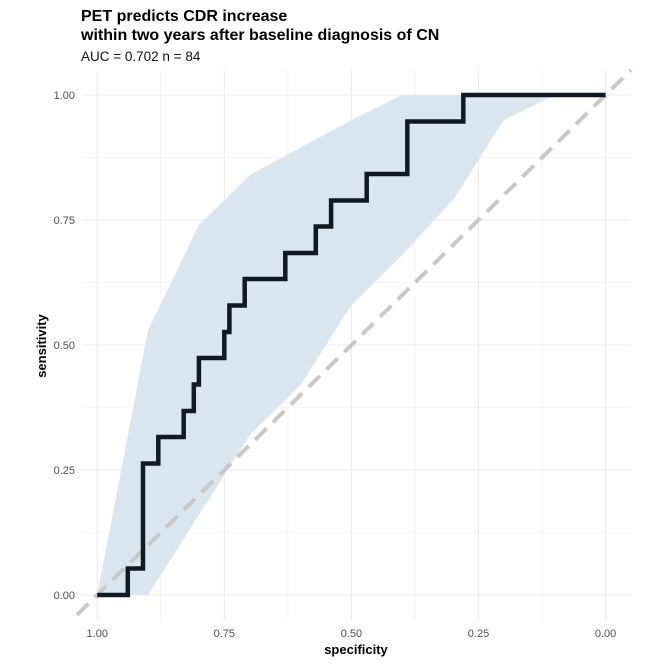 This screenshot has width=664, height=664. I want to click on y-tick-label: 0.75, so click(64, 221).